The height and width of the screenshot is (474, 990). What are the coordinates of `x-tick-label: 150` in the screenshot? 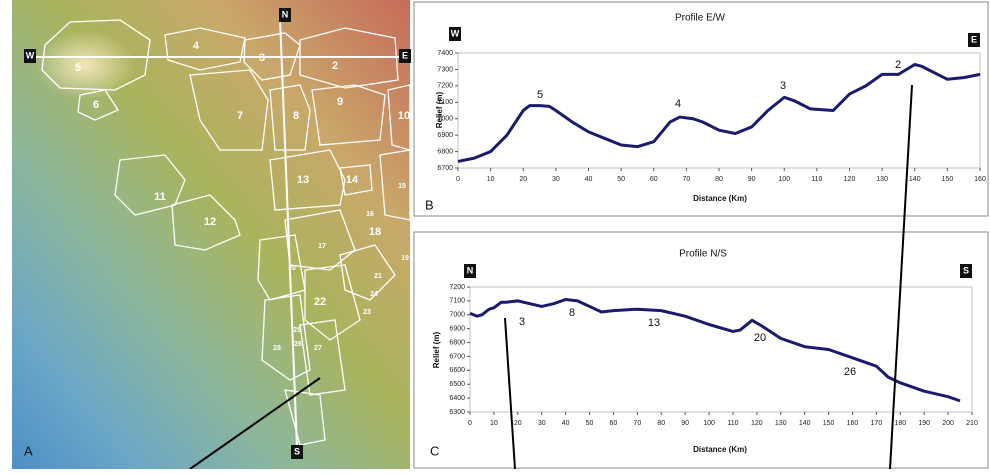 It's located at (948, 179).